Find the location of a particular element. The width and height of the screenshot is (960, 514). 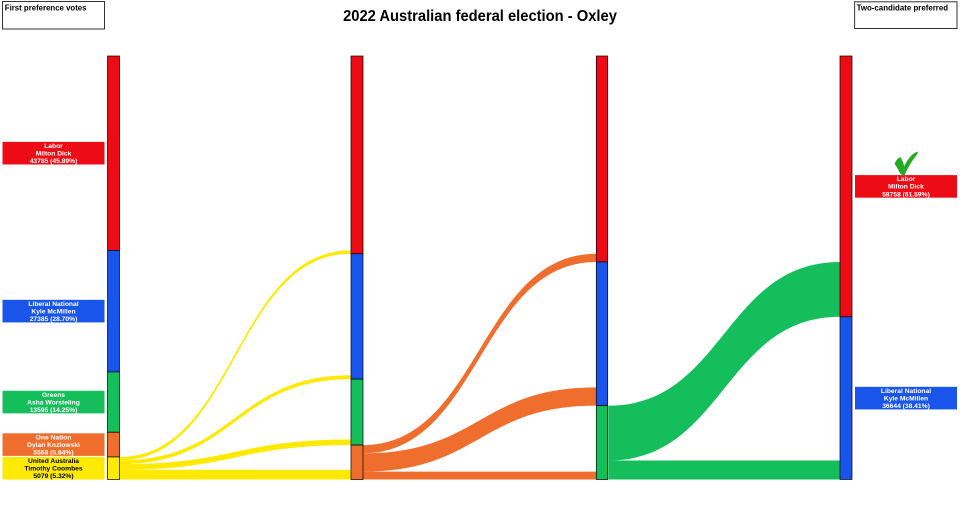

svg-text: First preference votes is located at coordinates (46, 7).